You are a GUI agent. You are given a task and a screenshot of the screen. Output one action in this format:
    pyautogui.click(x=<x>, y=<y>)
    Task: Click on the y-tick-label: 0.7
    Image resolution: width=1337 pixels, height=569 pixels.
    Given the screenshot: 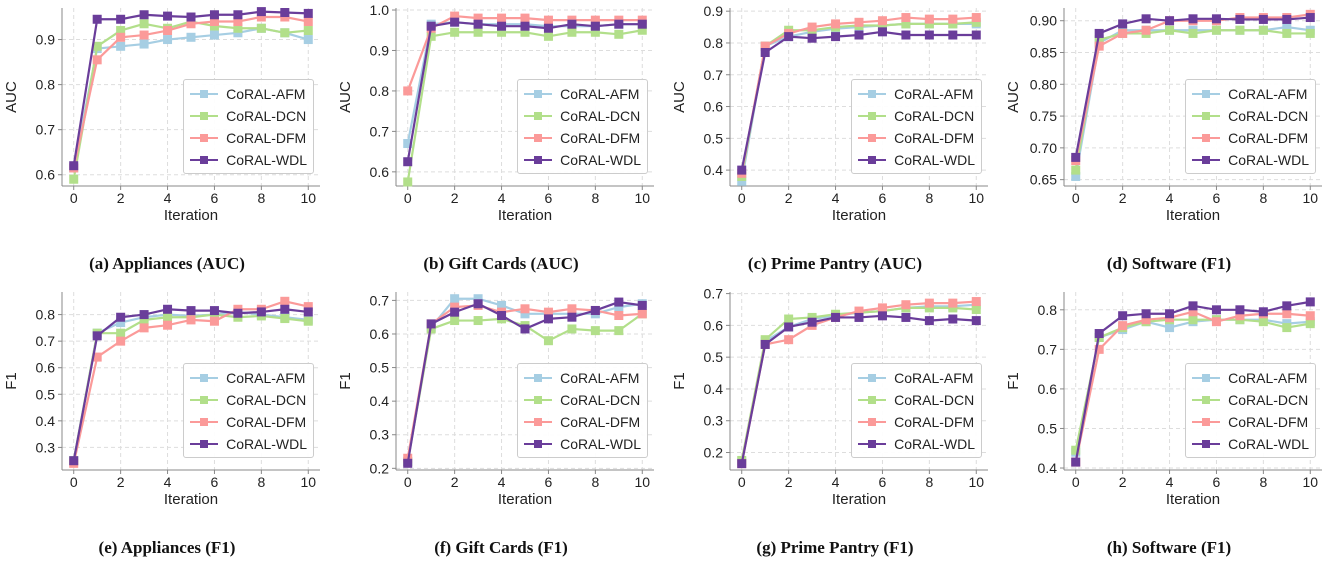 What is the action you would take?
    pyautogui.click(x=380, y=300)
    